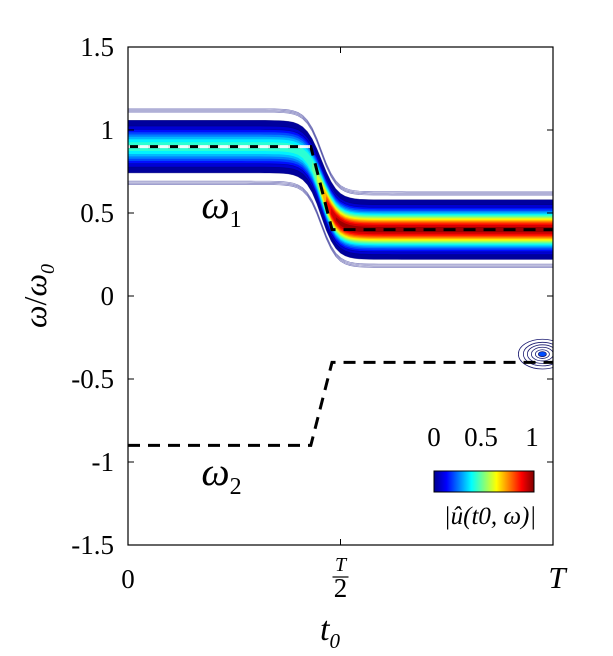  I want to click on x-tick-label: T, so click(558, 577).